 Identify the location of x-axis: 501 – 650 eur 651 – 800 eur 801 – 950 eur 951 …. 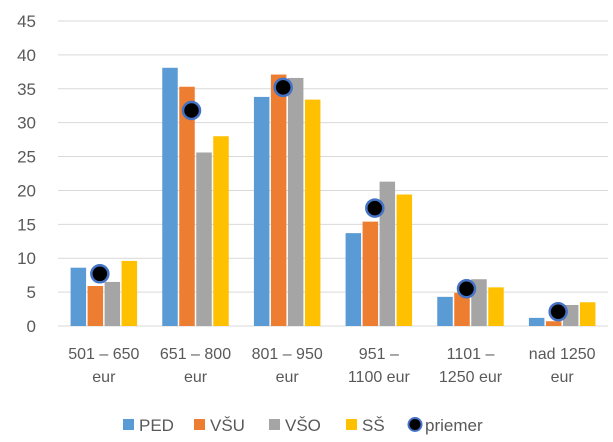
(331, 366).